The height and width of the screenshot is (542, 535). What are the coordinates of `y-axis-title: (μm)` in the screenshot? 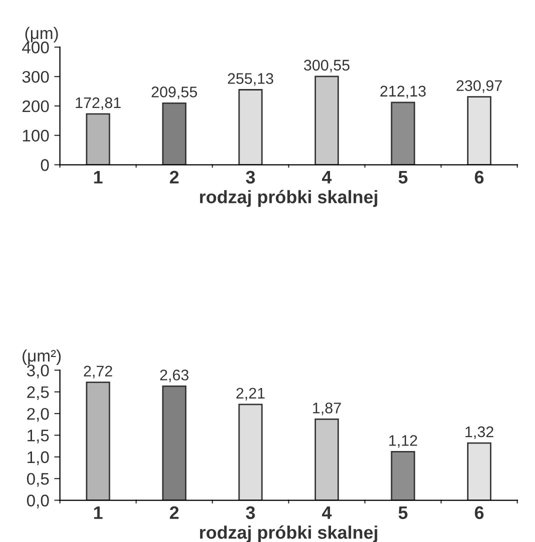 It's located at (41, 34).